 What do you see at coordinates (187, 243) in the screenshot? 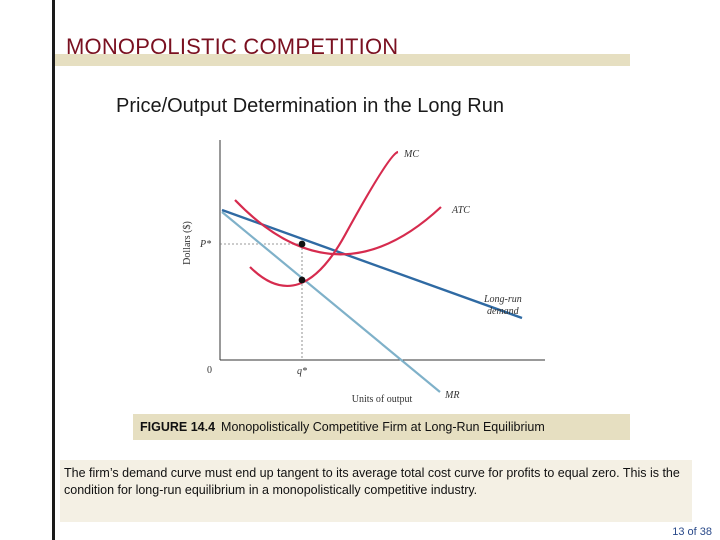
I see `y-axis-label: Dollars ($)` at bounding box center [187, 243].